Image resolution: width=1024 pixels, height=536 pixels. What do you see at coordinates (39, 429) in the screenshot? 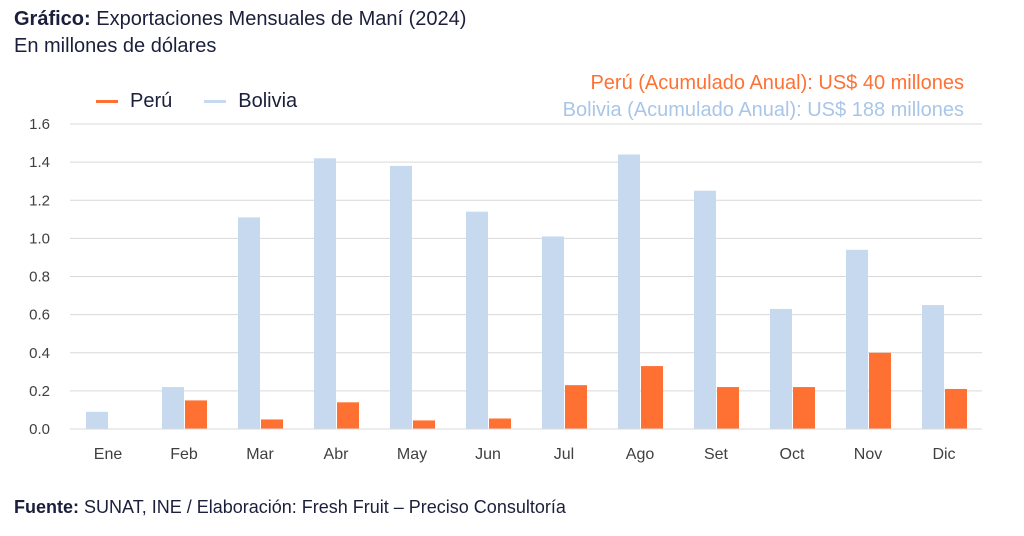
I see `y-tick-label: 0.0` at bounding box center [39, 429].